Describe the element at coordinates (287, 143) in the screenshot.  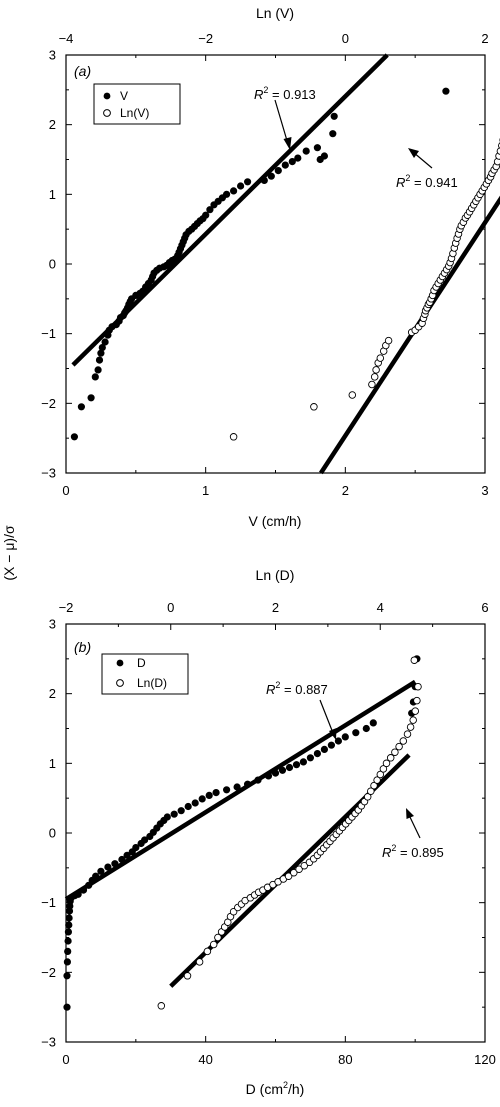
I see `panel-a-r2-arrow-1-head` at that location.